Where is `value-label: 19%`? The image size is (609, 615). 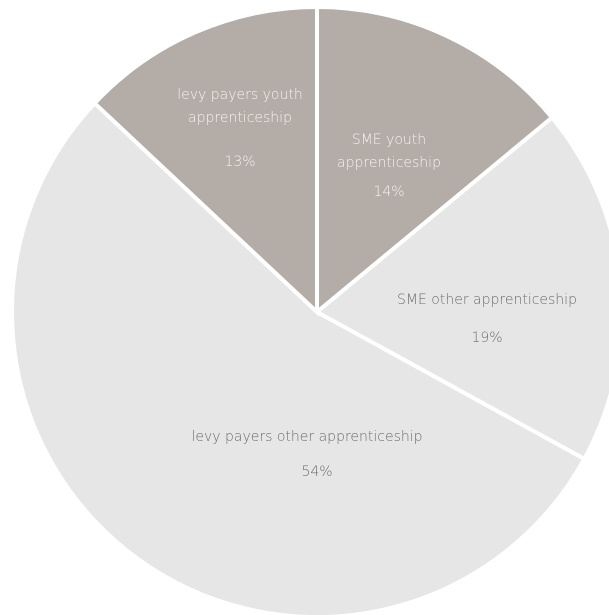 value-label: 19% is located at coordinates (487, 338).